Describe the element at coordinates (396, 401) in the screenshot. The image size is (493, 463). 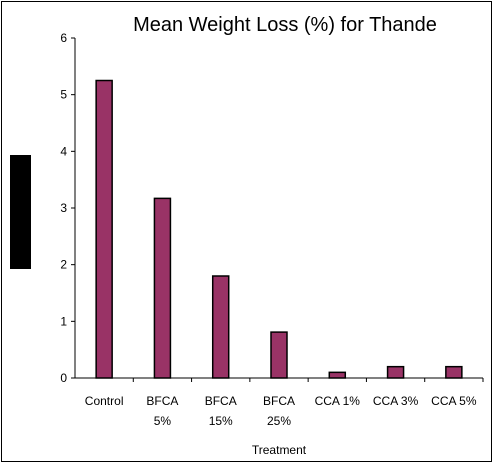
I see `x-category-label: CCA 3%` at that location.